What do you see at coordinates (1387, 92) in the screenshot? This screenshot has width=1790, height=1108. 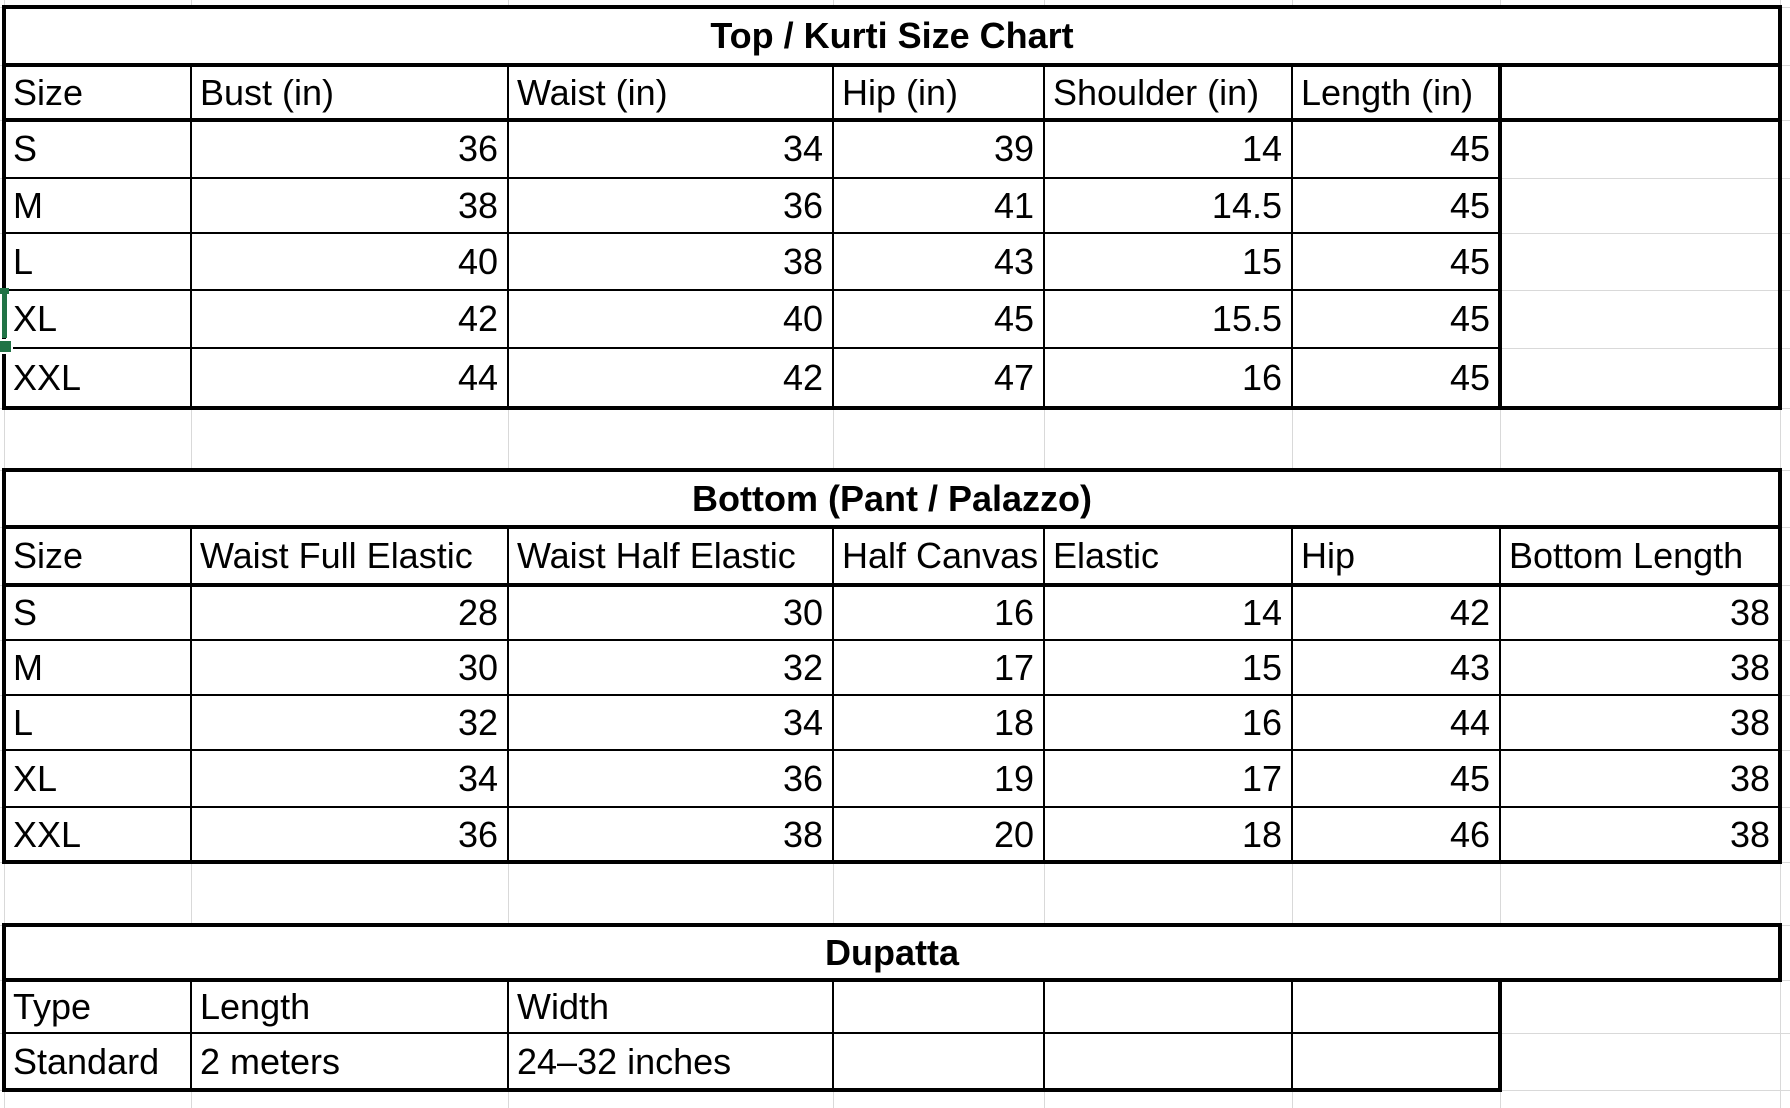 I see `header-cell: Length (in)` at bounding box center [1387, 92].